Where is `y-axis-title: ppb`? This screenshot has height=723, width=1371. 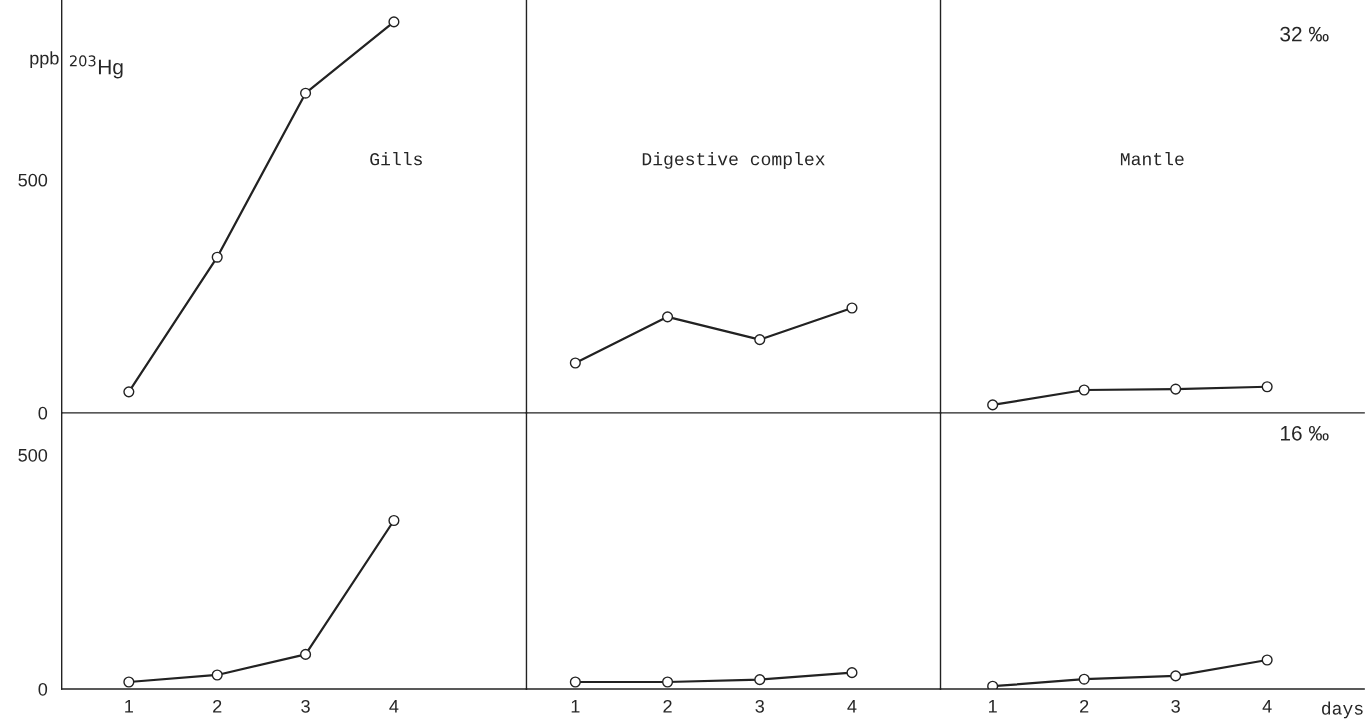
y-axis-title: ppb is located at coordinates (44, 60).